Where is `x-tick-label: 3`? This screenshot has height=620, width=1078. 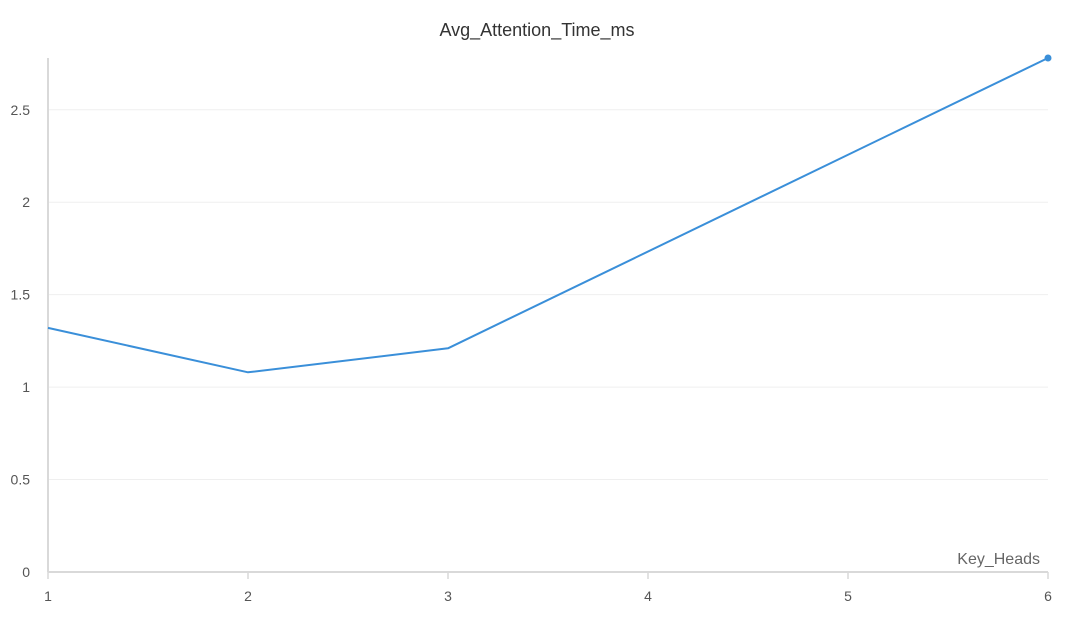 x-tick-label: 3 is located at coordinates (448, 596).